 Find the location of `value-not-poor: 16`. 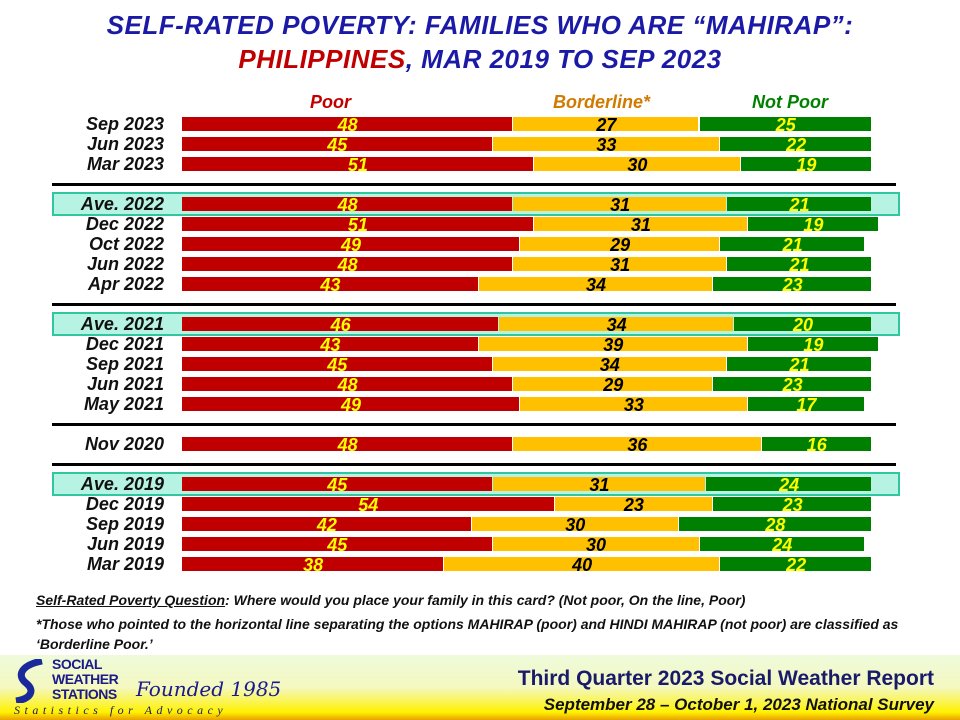

value-not-poor: 16 is located at coordinates (816, 445).